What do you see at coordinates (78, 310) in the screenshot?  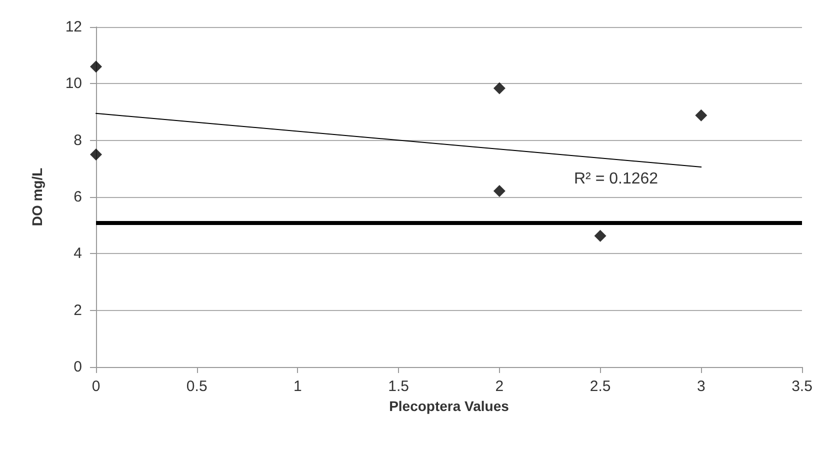 I see `y-tick-label: 2` at bounding box center [78, 310].